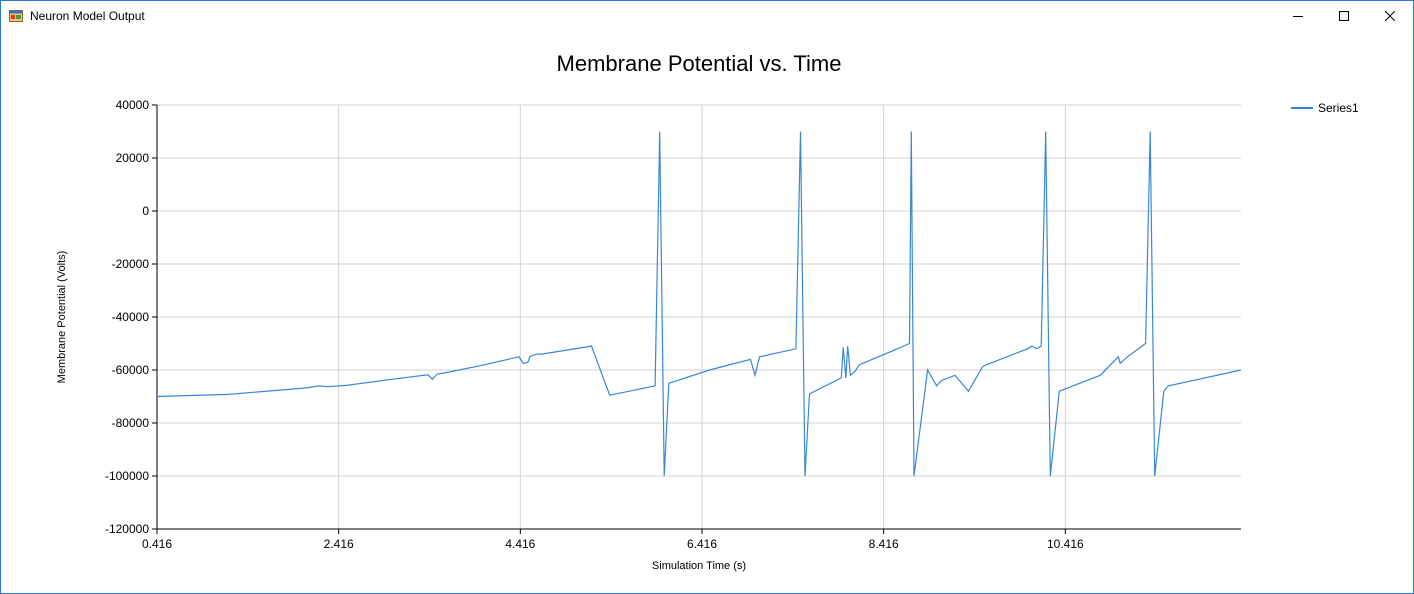 Image resolution: width=1414 pixels, height=594 pixels. Describe the element at coordinates (145, 211) in the screenshot. I see `y-tick-label: 0` at that location.